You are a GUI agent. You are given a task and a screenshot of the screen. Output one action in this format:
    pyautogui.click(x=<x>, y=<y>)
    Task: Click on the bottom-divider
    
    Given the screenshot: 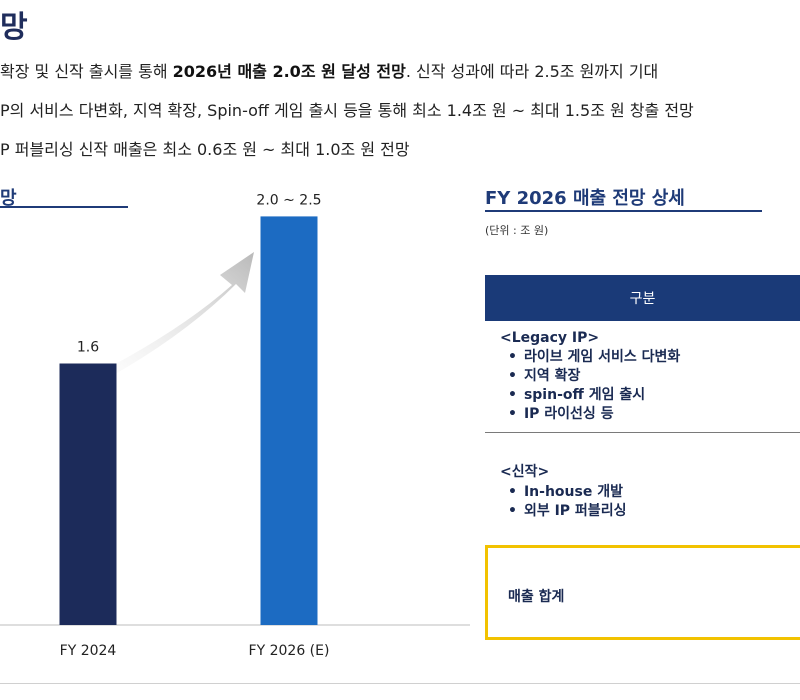 What is the action you would take?
    pyautogui.click(x=400, y=683)
    